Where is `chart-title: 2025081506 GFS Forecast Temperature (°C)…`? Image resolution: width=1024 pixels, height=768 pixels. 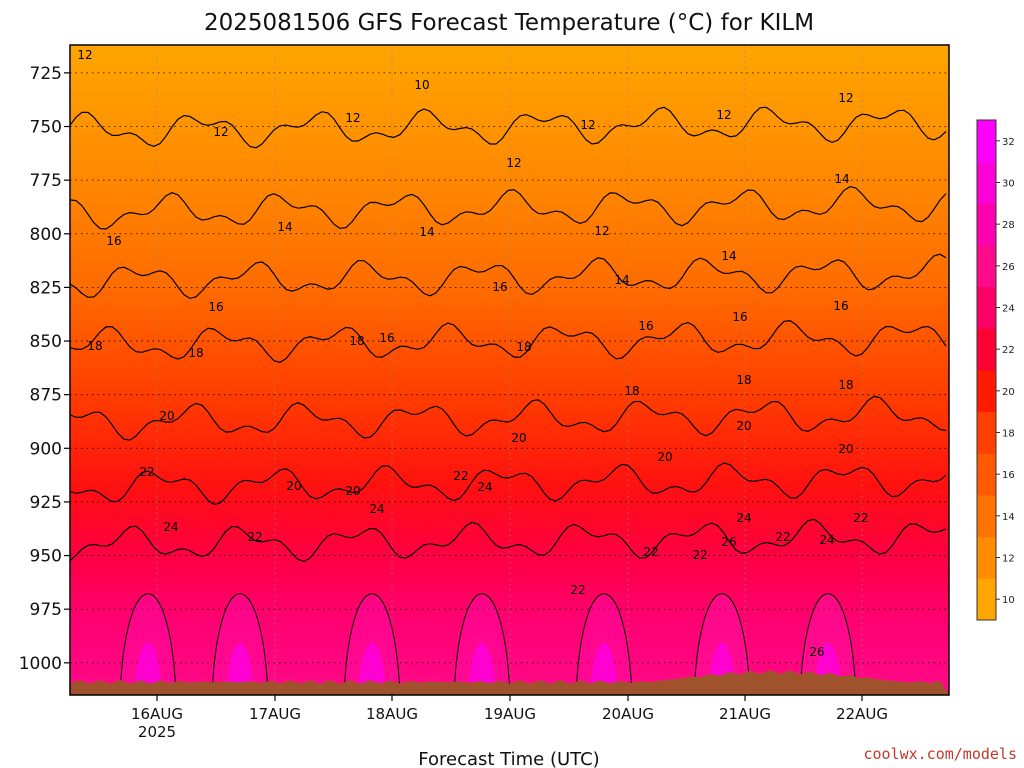 chart-title: 2025081506 GFS Forecast Temperature (°C)… is located at coordinates (509, 23).